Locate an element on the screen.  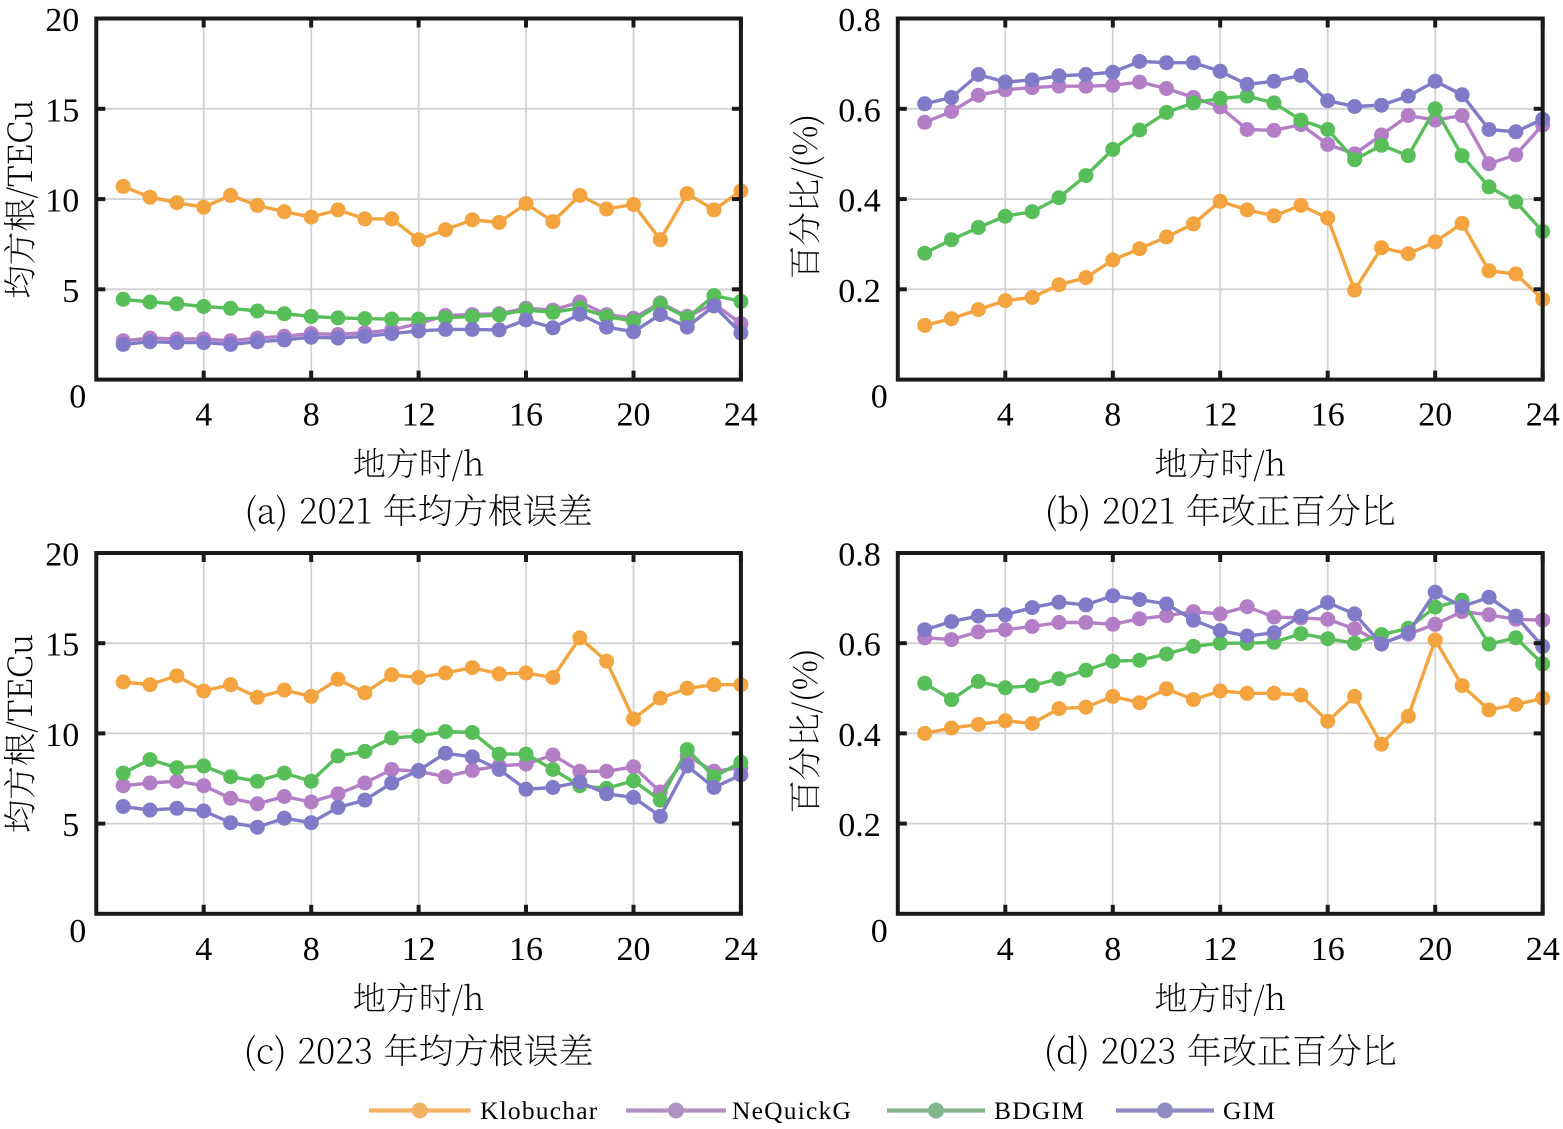
svg-text: NeQuickG is located at coordinates (792, 1110).